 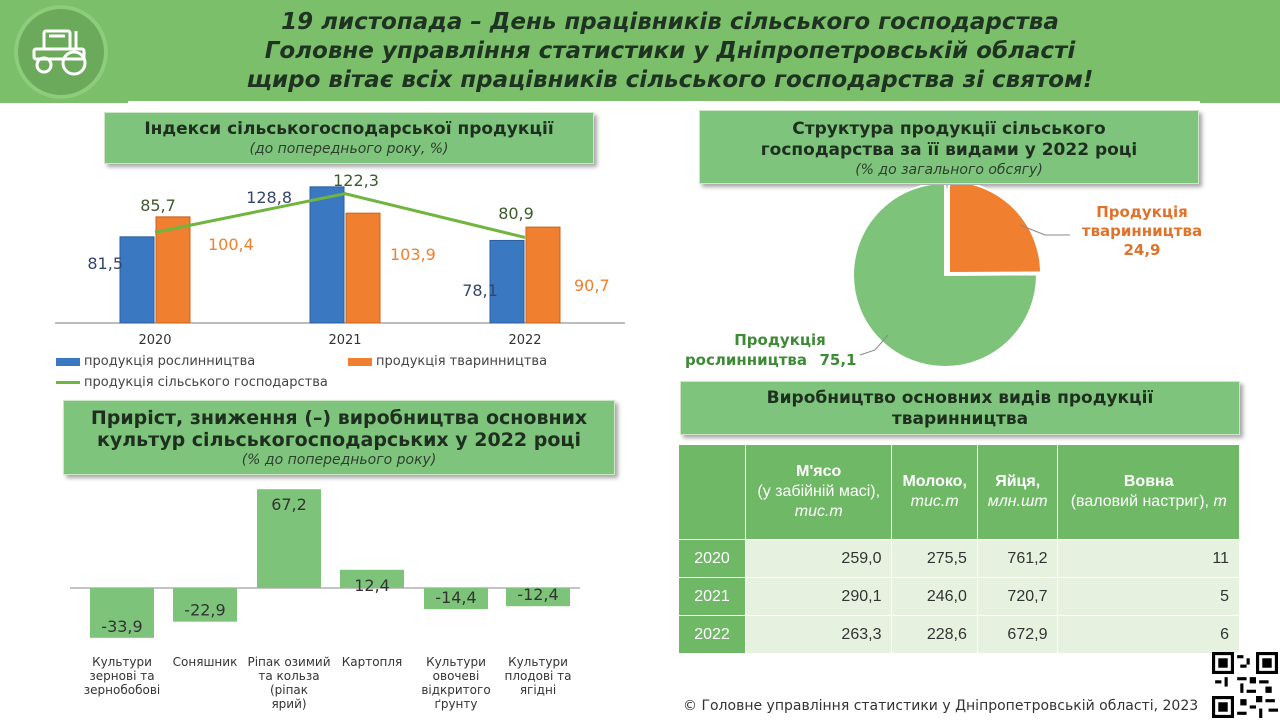 What do you see at coordinates (537, 594) in the screenshot?
I see `growth-data-label: -12,4` at bounding box center [537, 594].